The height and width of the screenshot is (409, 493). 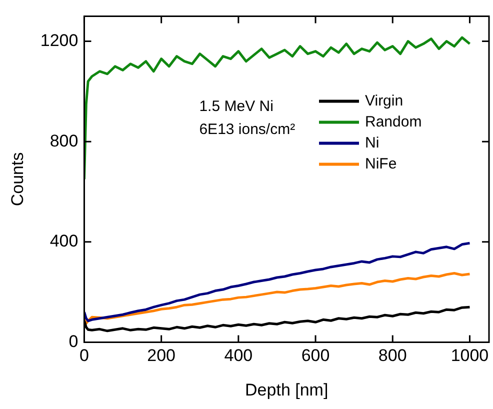 What do you see at coordinates (161, 356) in the screenshot?
I see `x-tick-label: 200` at bounding box center [161, 356].